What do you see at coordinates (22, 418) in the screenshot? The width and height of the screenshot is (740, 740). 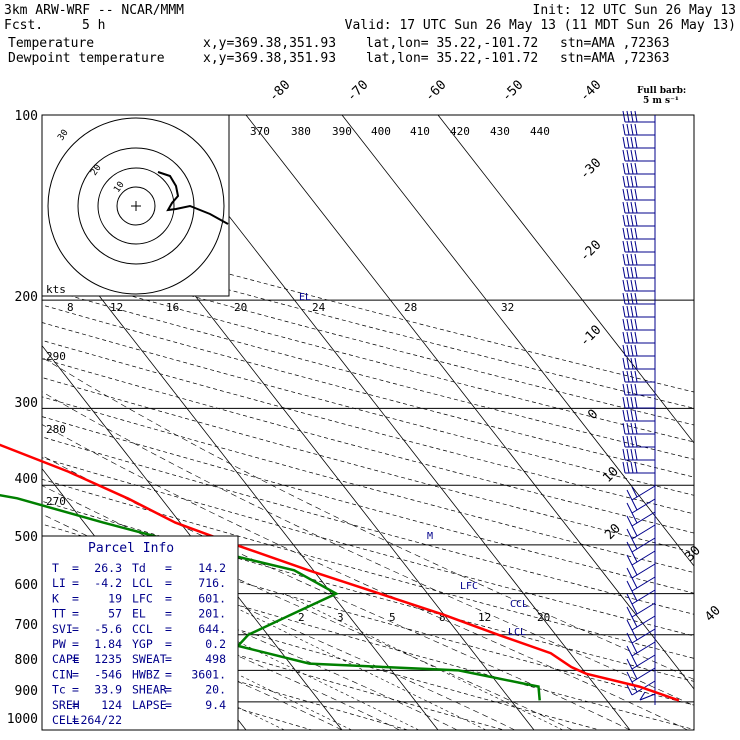 I see `pressure-labels: 100 200 300 400 500 600 700 800 900 1000` at bounding box center [22, 418].